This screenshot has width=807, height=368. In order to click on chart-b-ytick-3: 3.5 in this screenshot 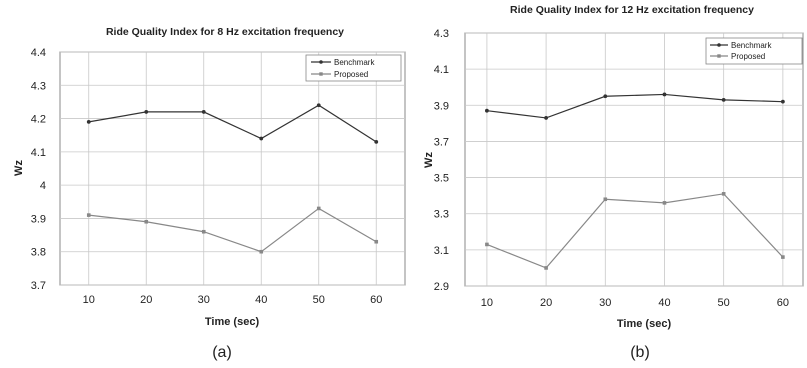, I will do `click(441, 179)`.